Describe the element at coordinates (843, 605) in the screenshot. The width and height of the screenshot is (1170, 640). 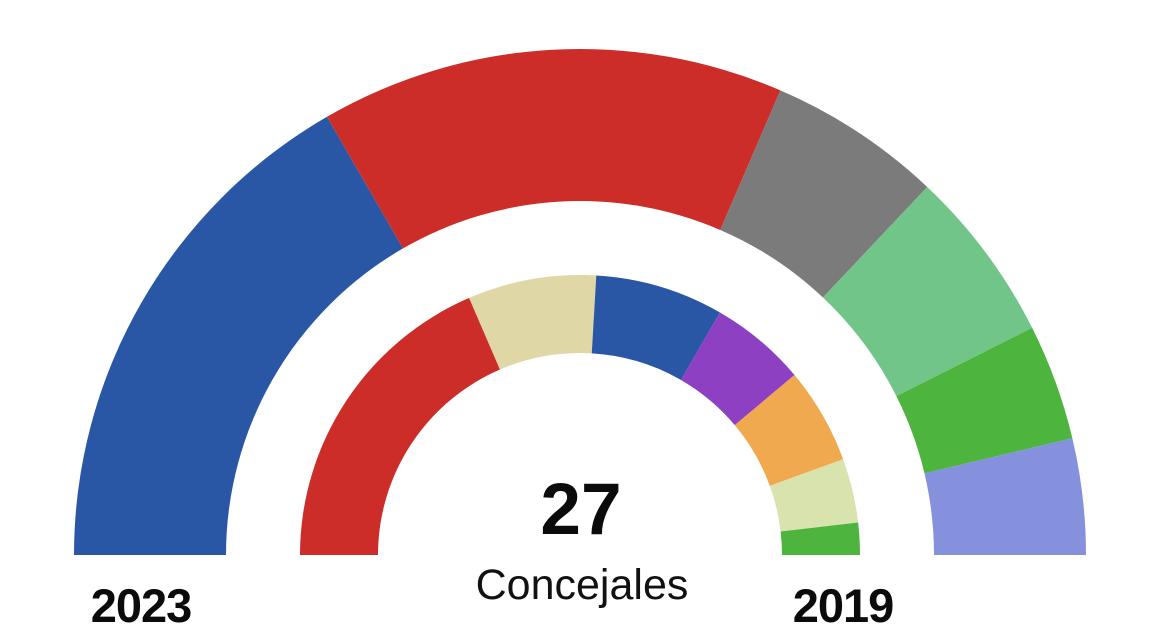
I see `year-label-2019: 2019` at that location.